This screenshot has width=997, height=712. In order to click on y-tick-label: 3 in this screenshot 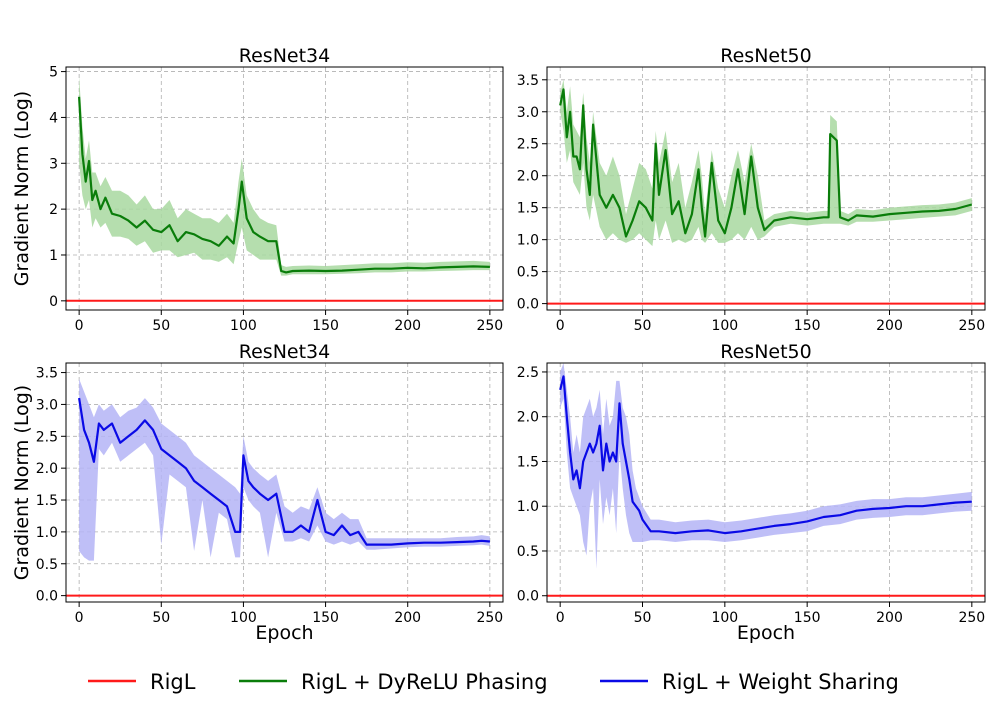, I will do `click(53, 164)`.